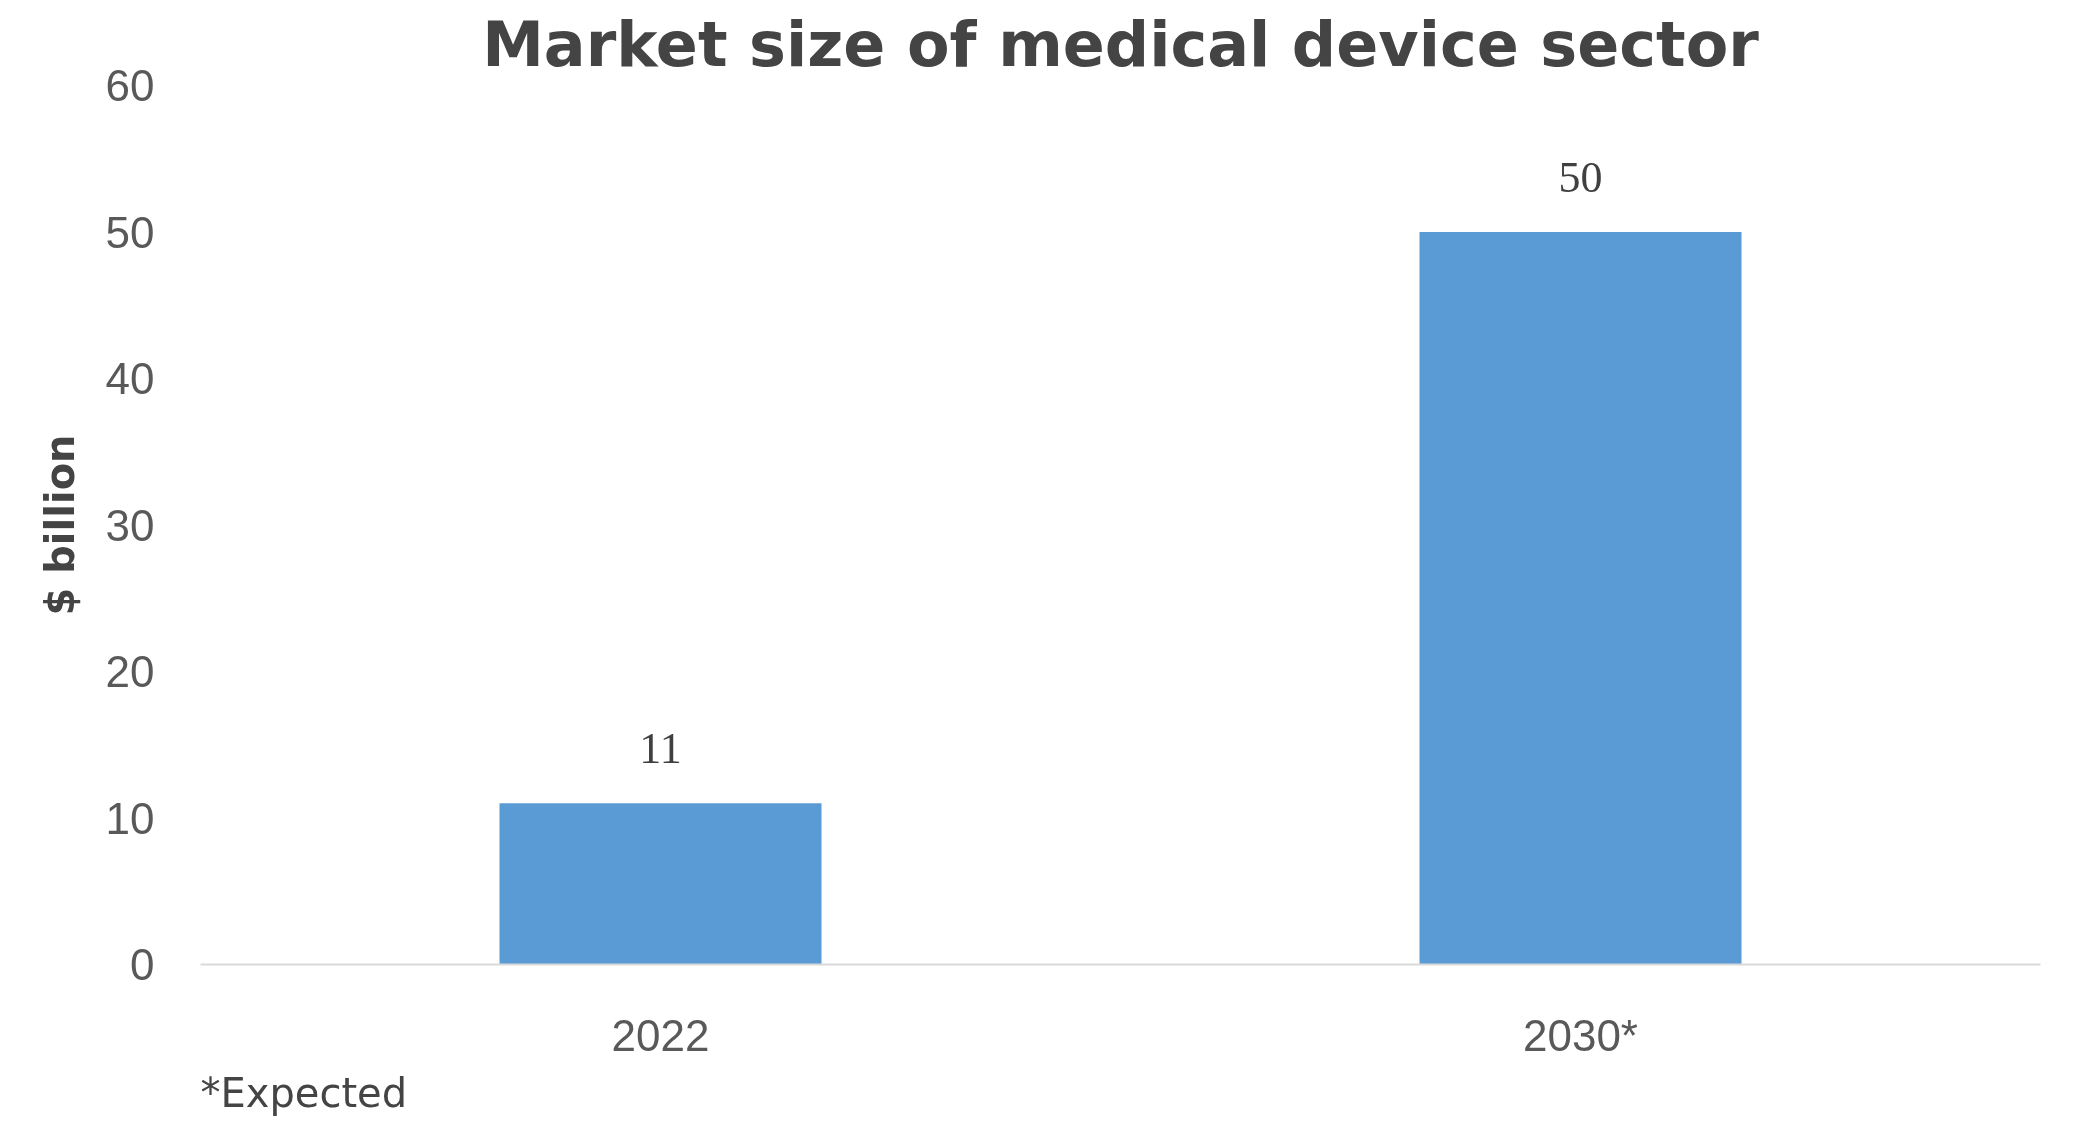 The image size is (2091, 1129). I want to click on x-tick-label: 2030*, so click(1581, 1035).